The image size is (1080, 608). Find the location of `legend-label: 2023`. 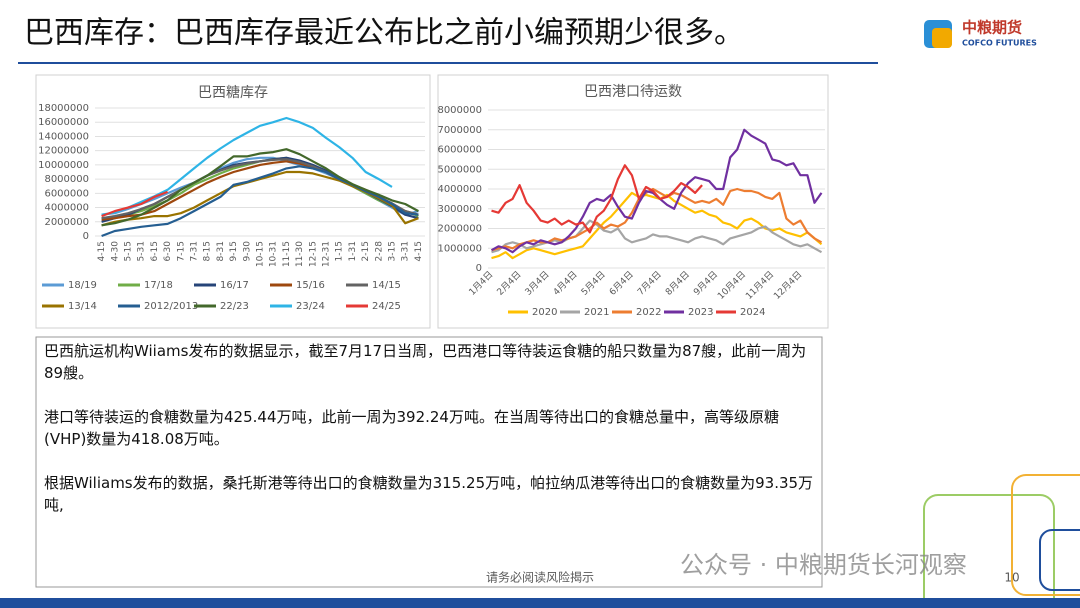

legend-label: 2023 is located at coordinates (700, 312).